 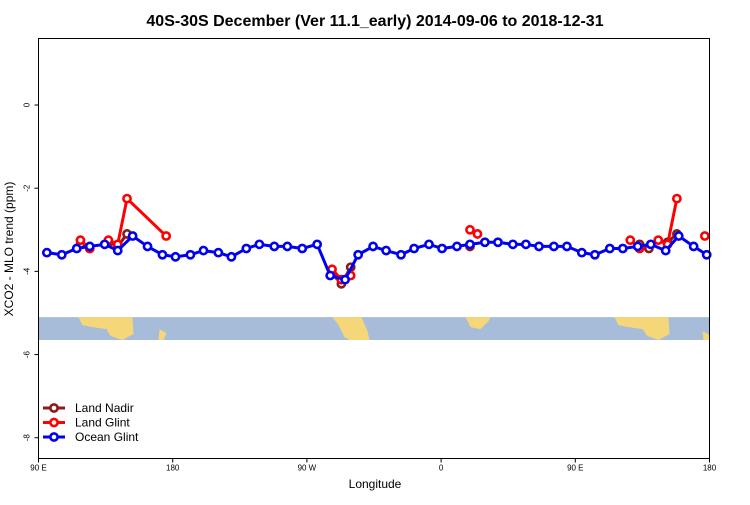 I want to click on legend-entry: Ocean Glint, so click(x=91, y=437).